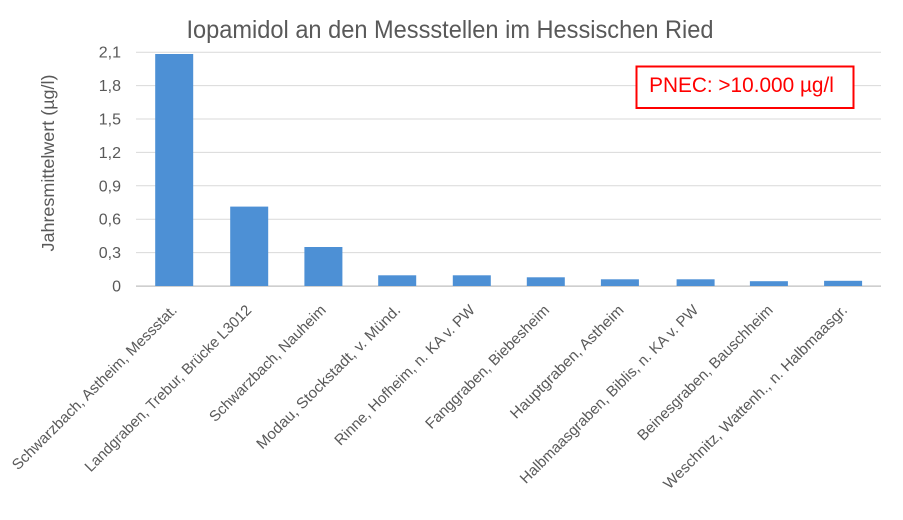  Describe the element at coordinates (741, 85) in the screenshot. I see `svg-text: PNEC: >10.000 µg/l` at that location.